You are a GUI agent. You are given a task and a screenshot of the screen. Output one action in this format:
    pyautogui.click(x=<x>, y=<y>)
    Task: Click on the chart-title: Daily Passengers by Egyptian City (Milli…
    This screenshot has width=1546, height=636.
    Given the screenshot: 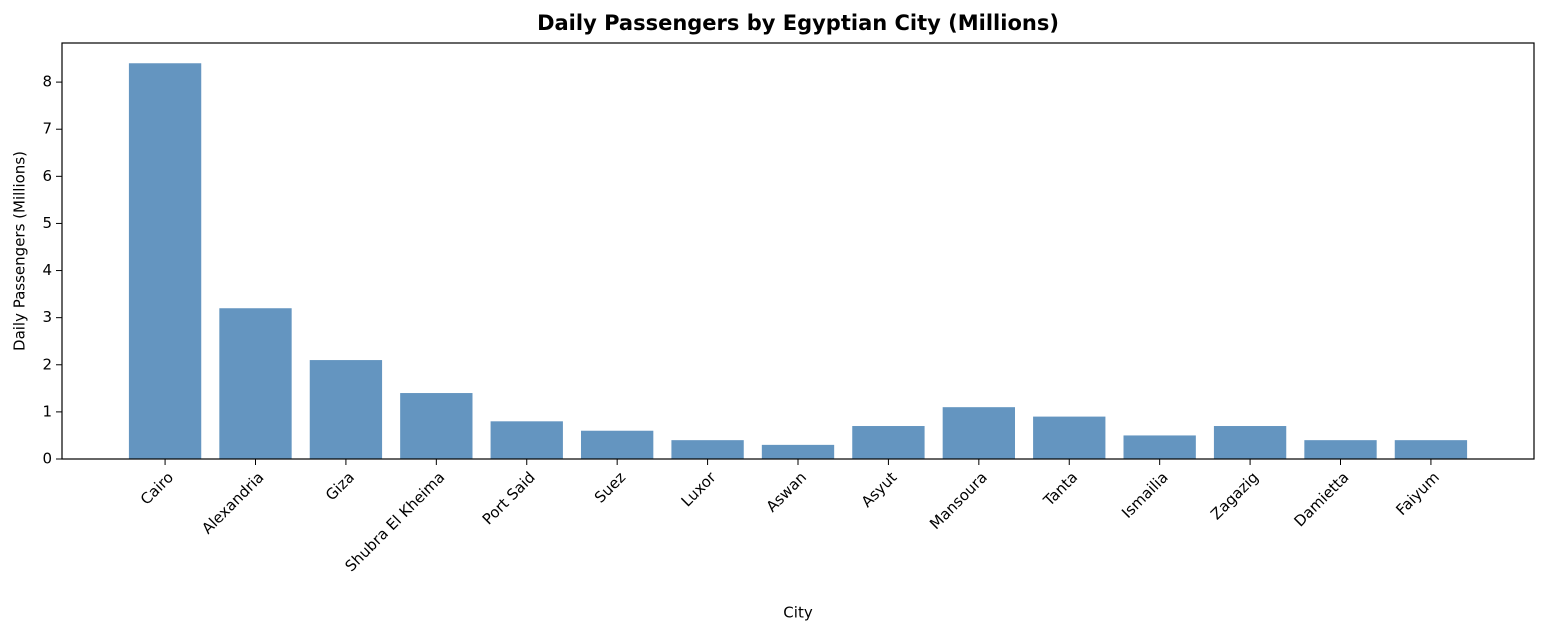 What is the action you would take?
    pyautogui.click(x=798, y=23)
    